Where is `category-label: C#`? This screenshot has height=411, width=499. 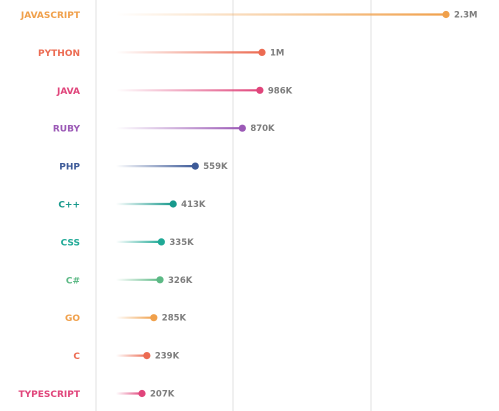
category-label: C# is located at coordinates (73, 281).